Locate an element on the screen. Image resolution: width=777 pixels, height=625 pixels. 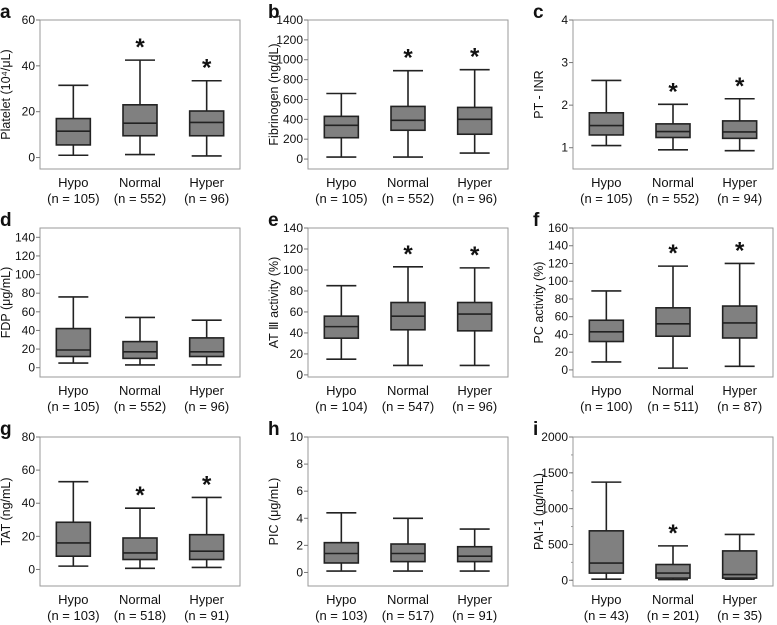
y-tick-label: 6 is located at coordinates (299, 491).